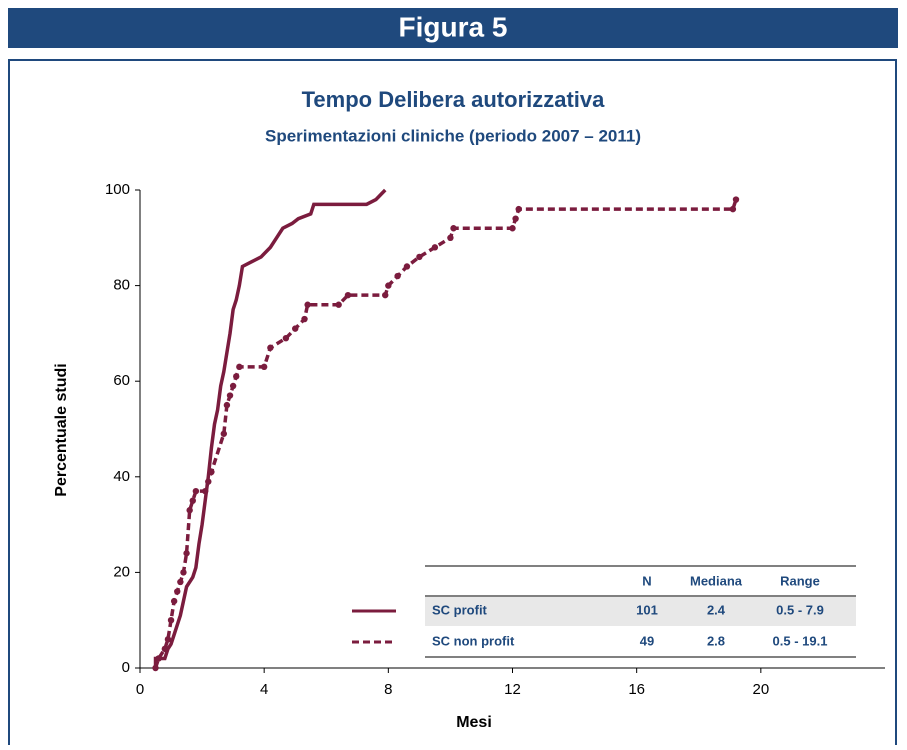  What do you see at coordinates (126, 667) in the screenshot?
I see `y-tick-label: 0` at bounding box center [126, 667].